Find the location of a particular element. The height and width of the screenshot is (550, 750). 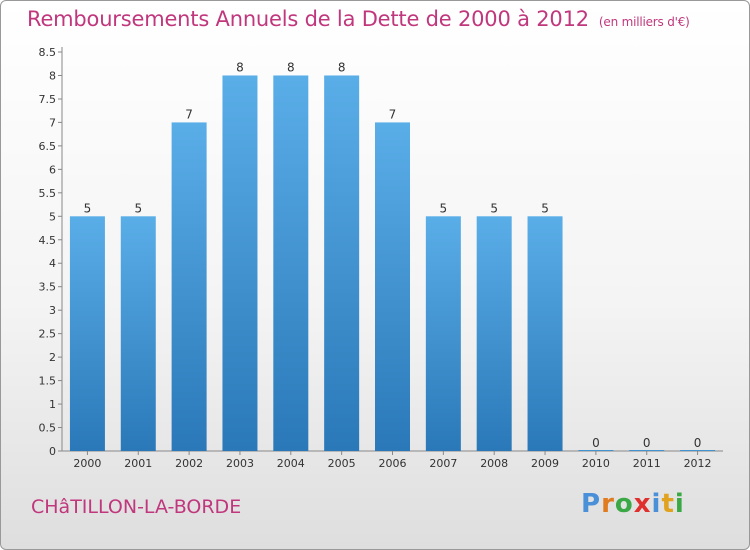

x-tick-label: 2010 is located at coordinates (596, 463).